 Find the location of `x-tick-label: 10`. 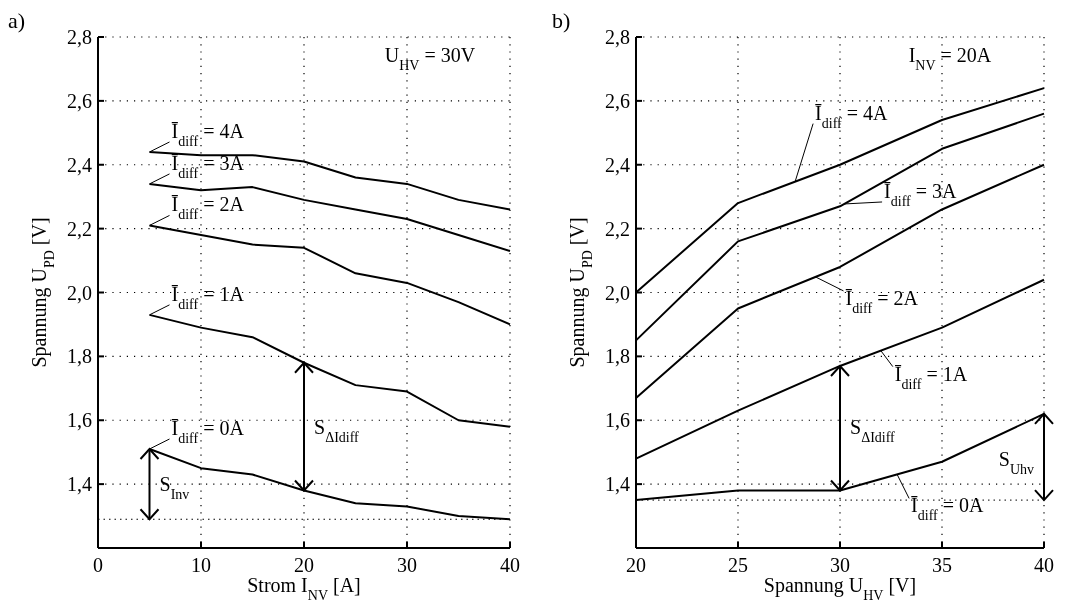

x-tick-label: 10 is located at coordinates (201, 565).